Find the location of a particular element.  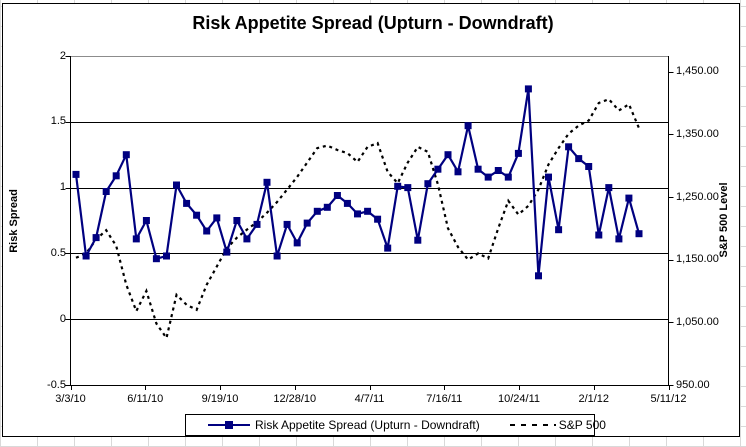

x-axis-tick-label: 7/16/11 is located at coordinates (444, 399).